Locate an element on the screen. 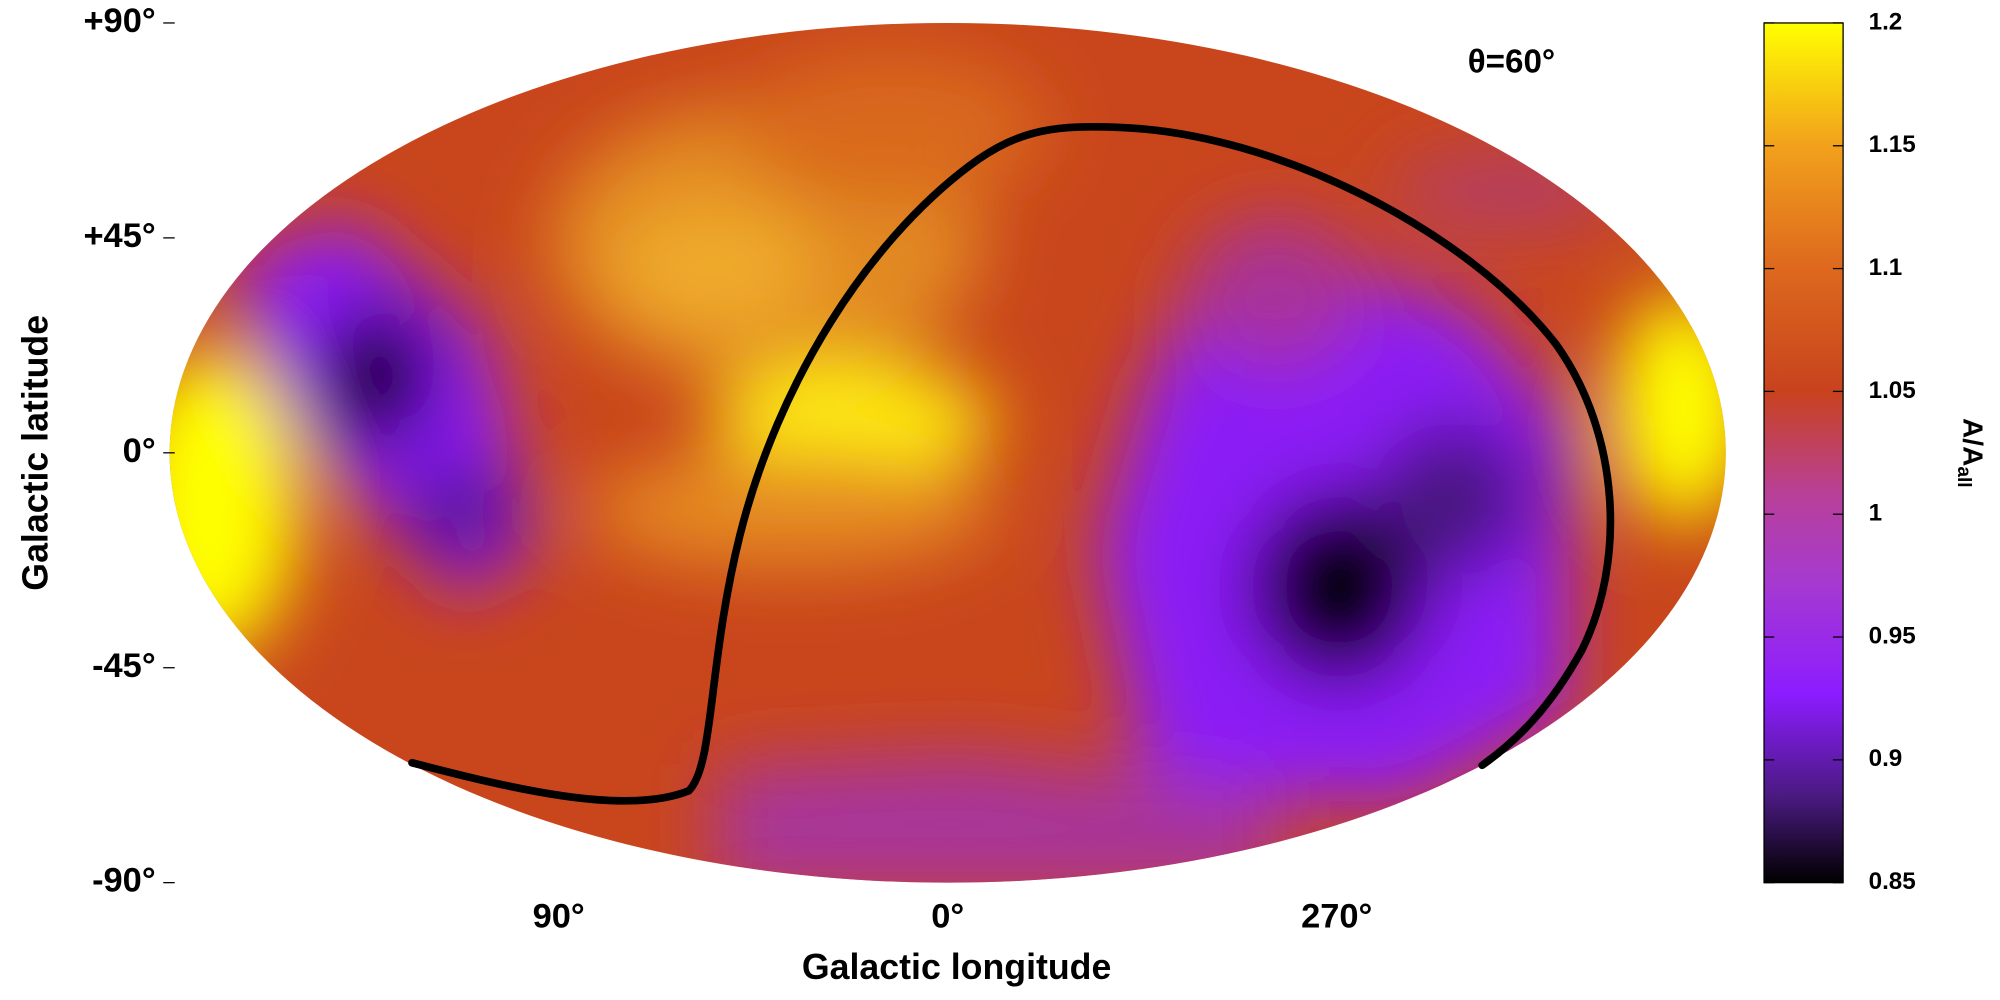 Image resolution: width=2000 pixels, height=1000 pixels. annotation: θ=60° is located at coordinates (1511, 62).